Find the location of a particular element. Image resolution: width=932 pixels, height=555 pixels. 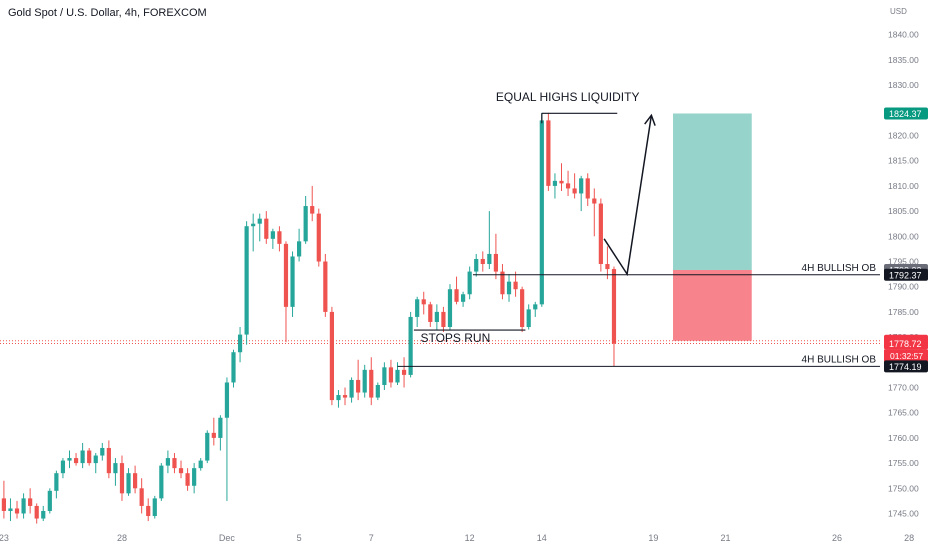

price-tag-label: 1778.72 is located at coordinates (905, 344).